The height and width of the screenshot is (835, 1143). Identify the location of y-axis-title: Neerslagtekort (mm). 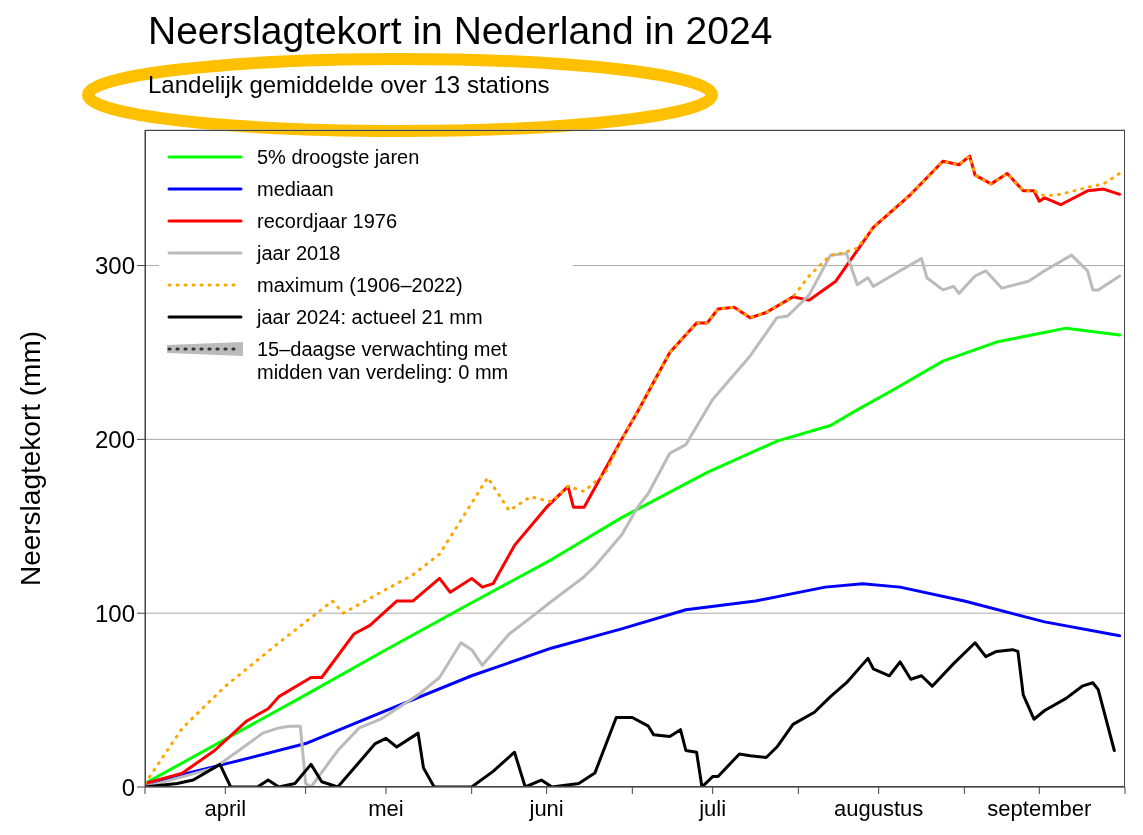
(30, 458).